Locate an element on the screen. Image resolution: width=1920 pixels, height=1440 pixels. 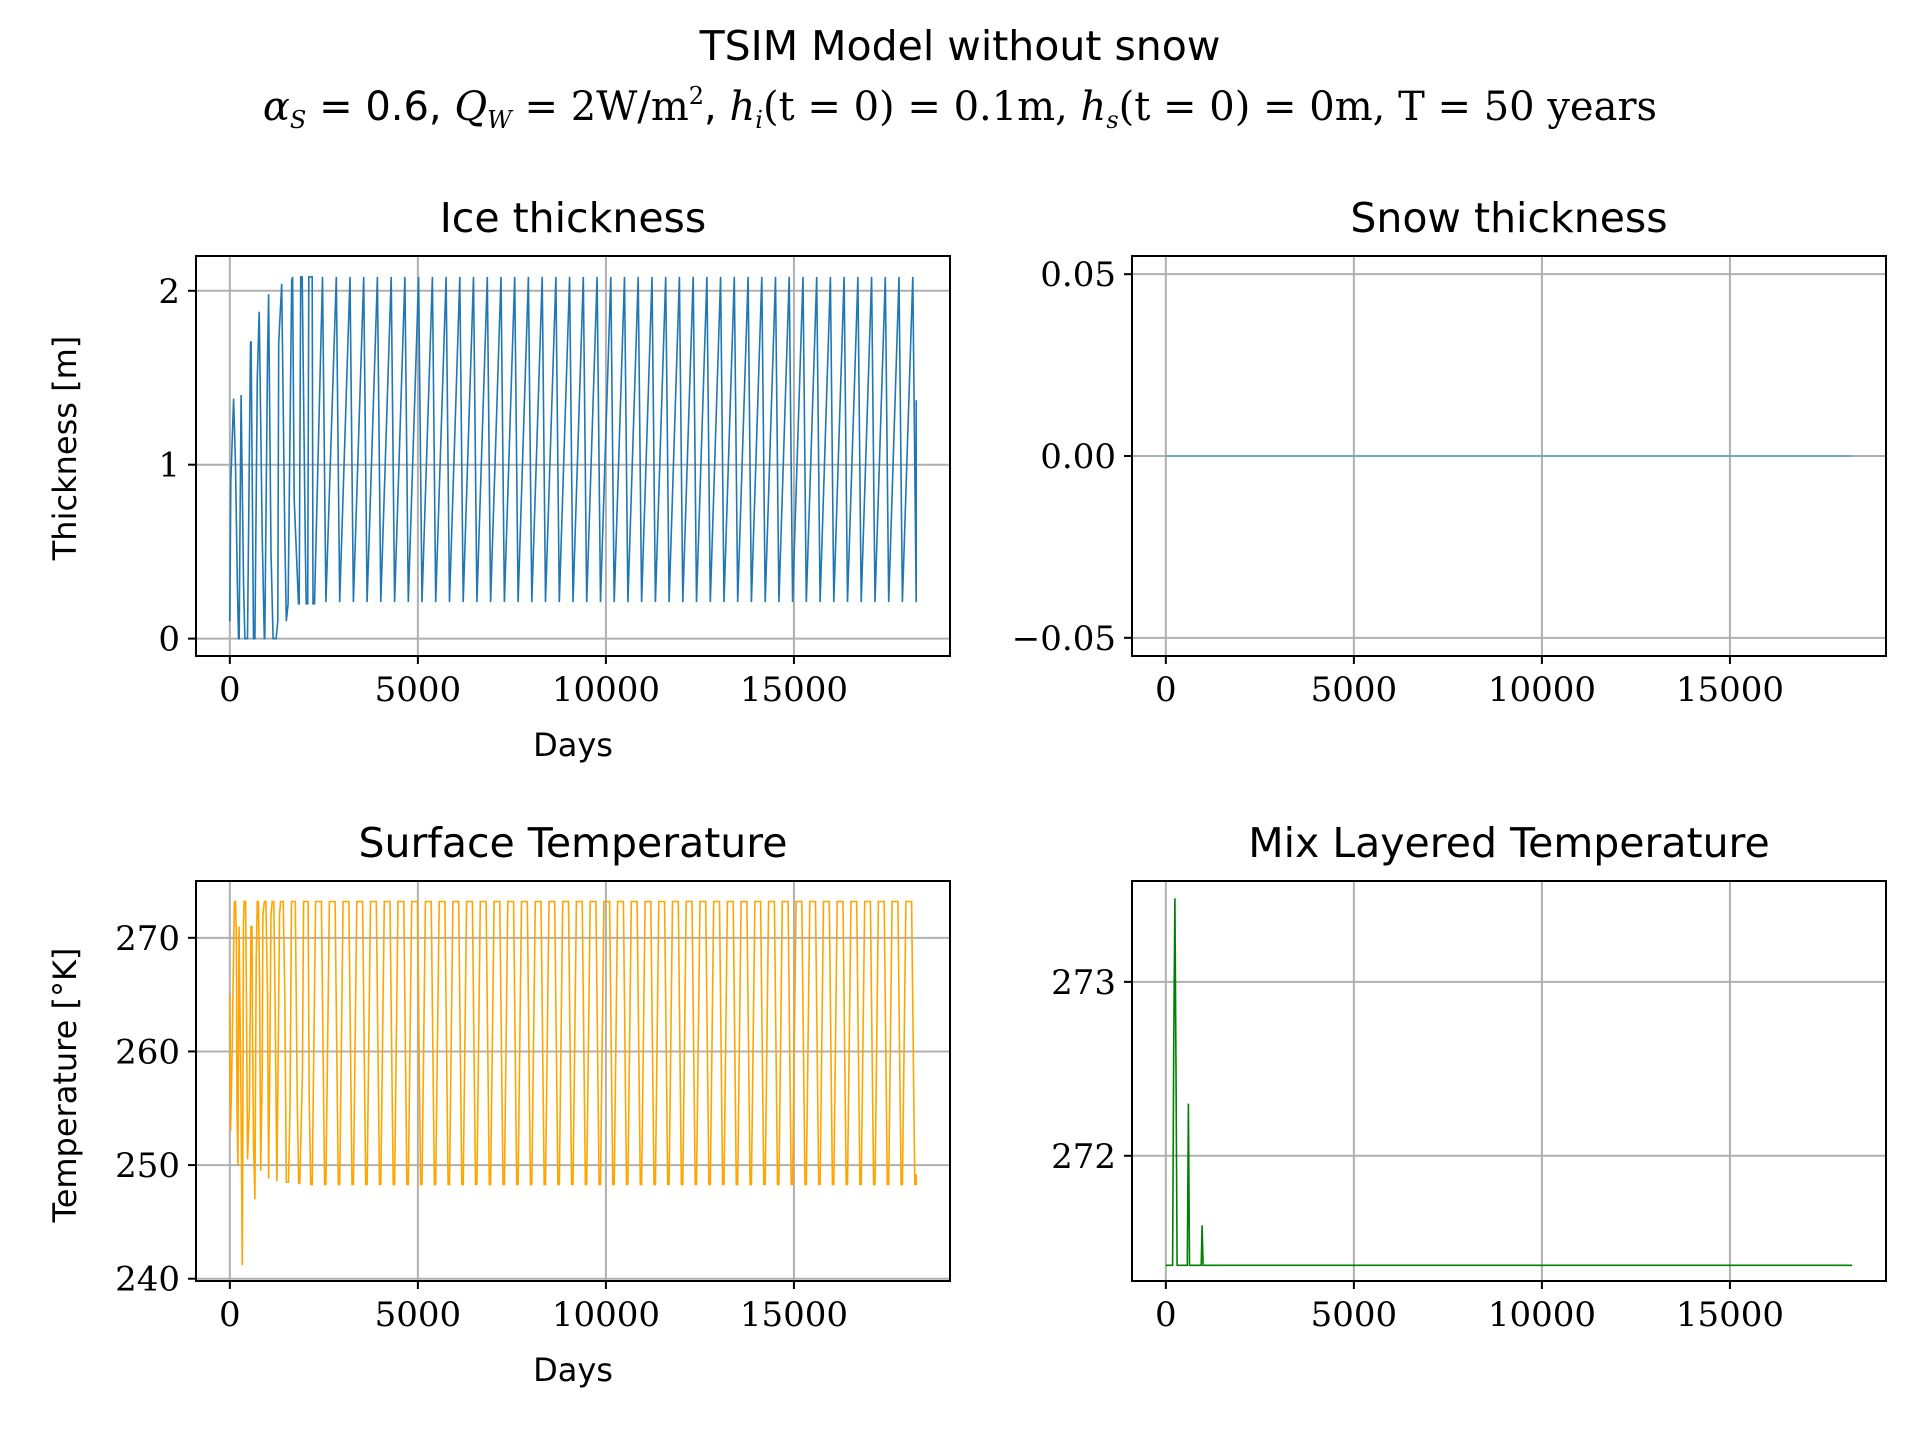
snow-xtick-label-1: 5000 is located at coordinates (1354, 690).